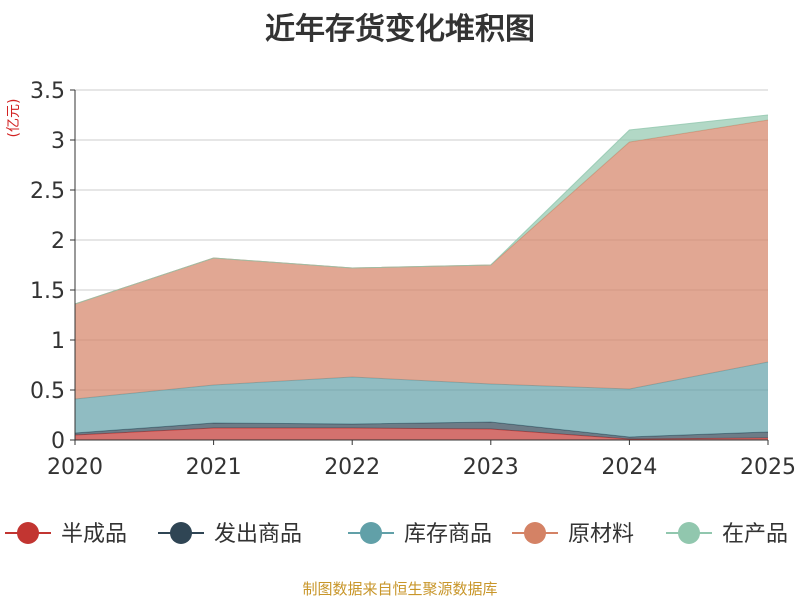 This screenshot has width=800, height=600. What do you see at coordinates (601, 534) in the screenshot?
I see `legend-label-3: 原材料` at bounding box center [601, 534].